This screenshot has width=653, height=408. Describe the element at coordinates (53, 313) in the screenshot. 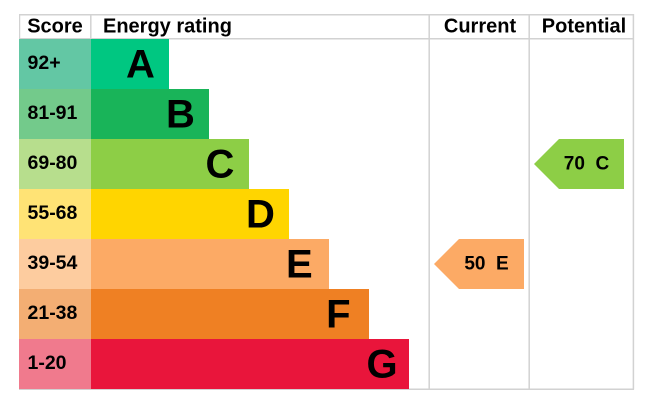

I see `svg-text: 21-38` at that location.